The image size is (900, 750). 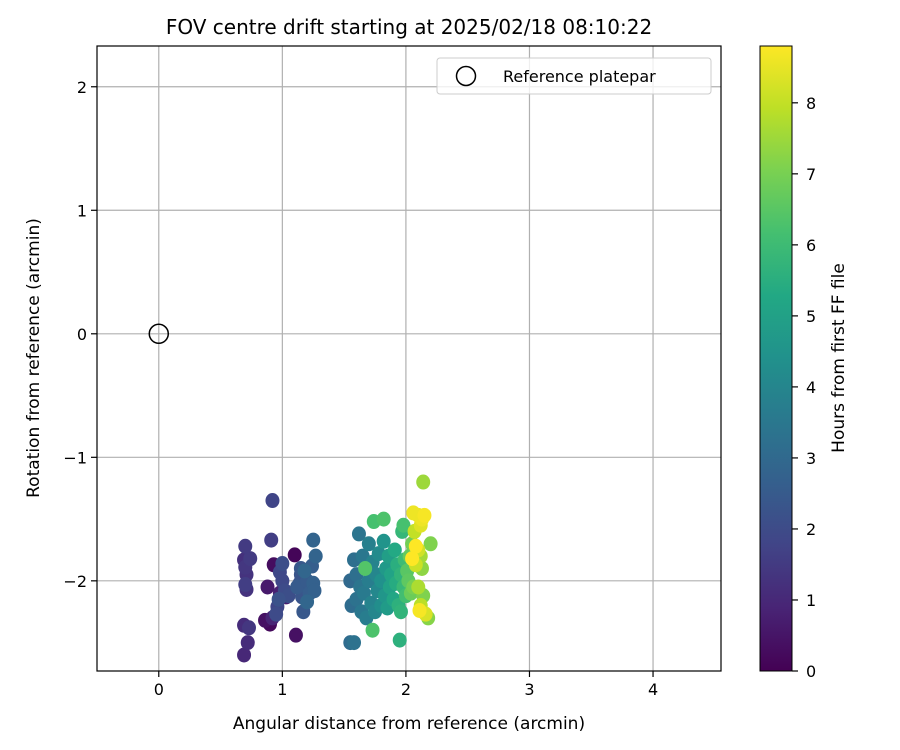 I want to click on y-tick-label: 0, so click(x=82, y=334).